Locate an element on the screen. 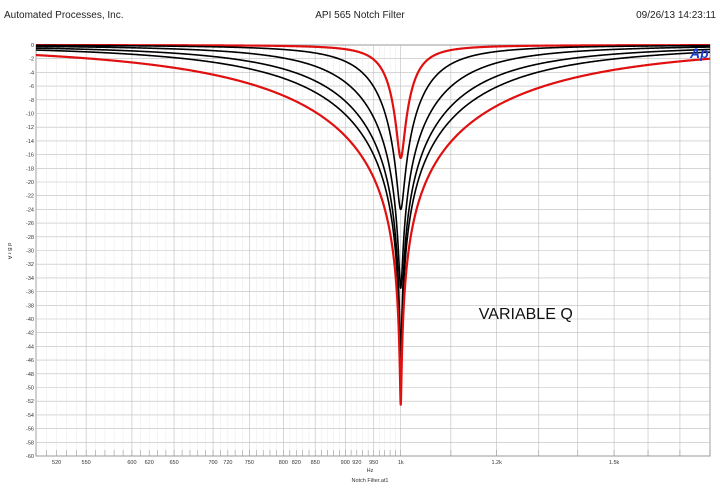  x-tick-label: 1.2k is located at coordinates (496, 463).